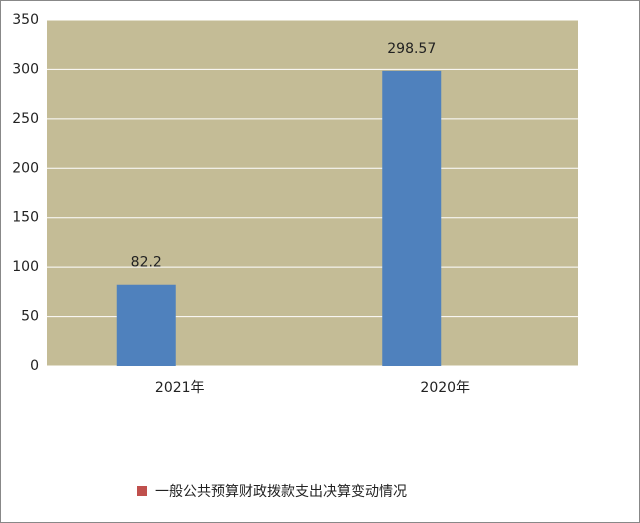 Image resolution: width=640 pixels, height=523 pixels. I want to click on x-tick-label: 2021年, so click(180, 388).